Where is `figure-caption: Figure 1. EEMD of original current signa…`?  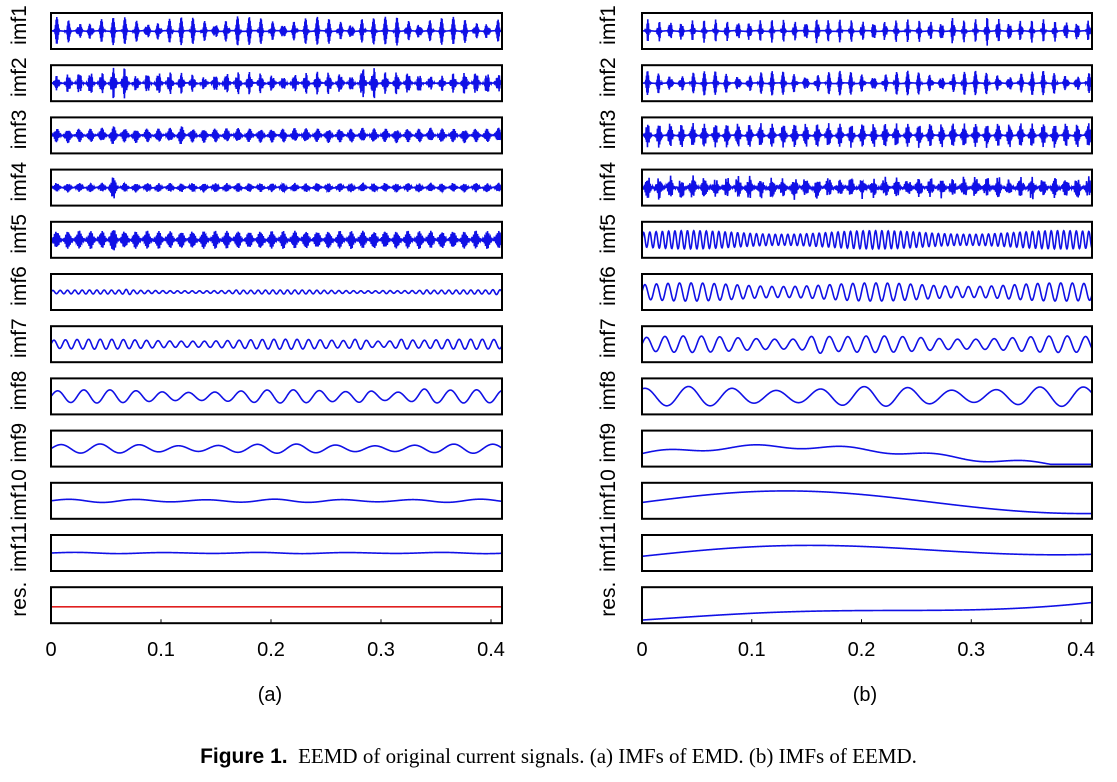 figure-caption: Figure 1. EEMD of original current signa… is located at coordinates (558, 756).